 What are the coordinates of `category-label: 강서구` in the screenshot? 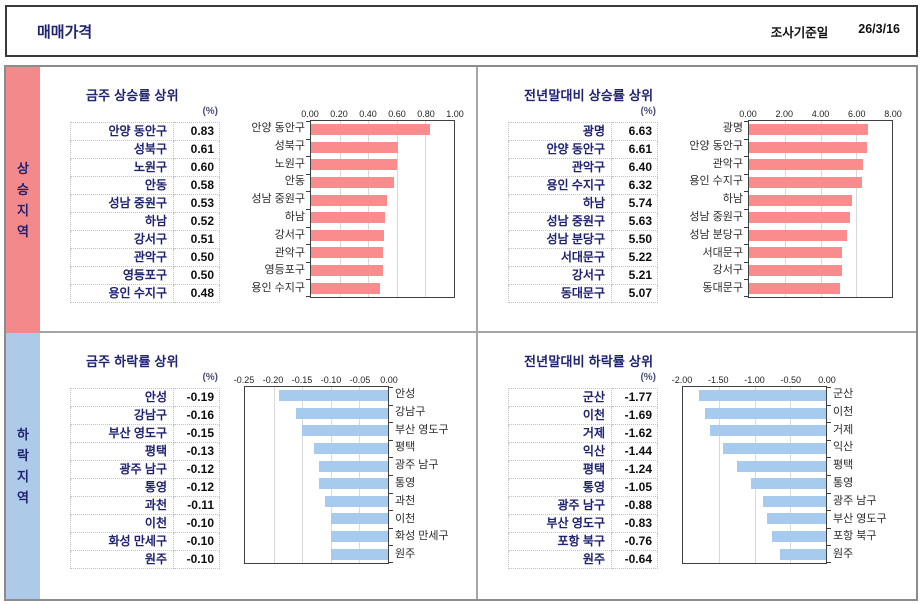 It's located at (289, 234).